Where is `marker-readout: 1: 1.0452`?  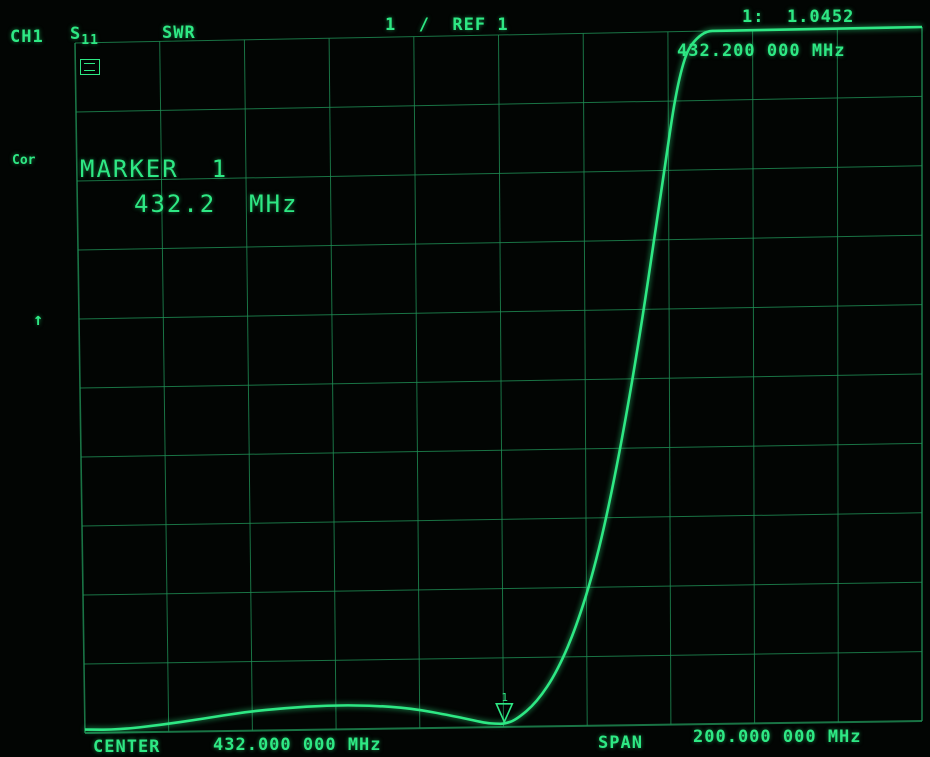
marker-readout: 1: 1.0452 is located at coordinates (798, 17).